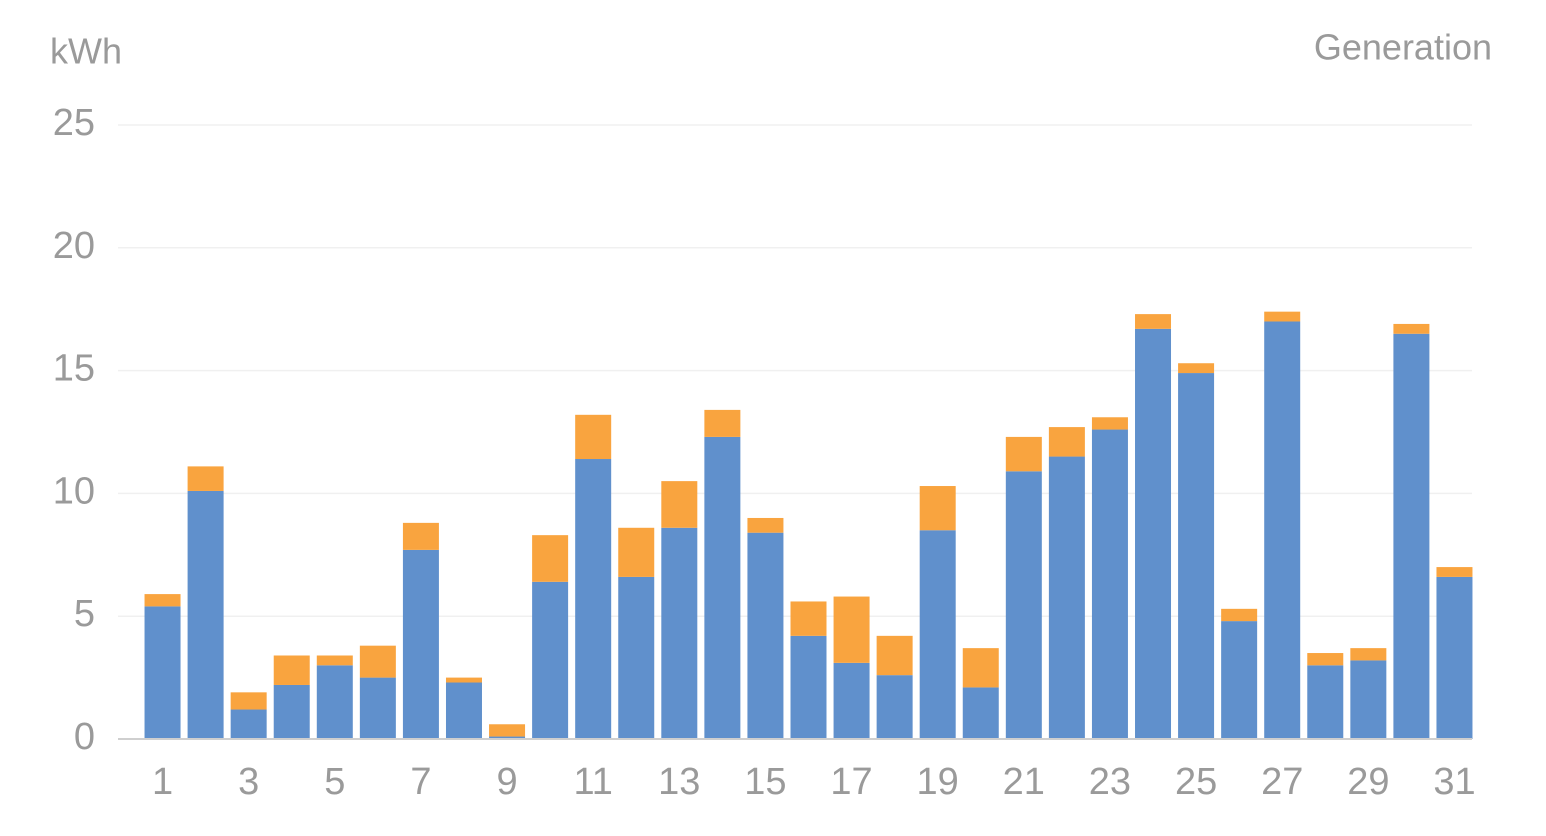 The width and height of the screenshot is (1546, 836). What do you see at coordinates (86, 51) in the screenshot?
I see `y-axis-label: kWh` at bounding box center [86, 51].